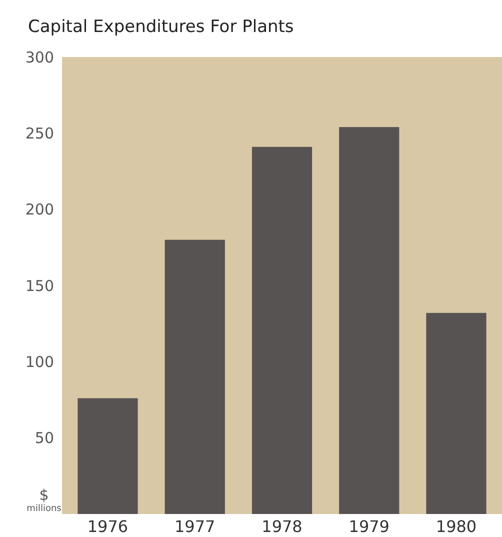 The image size is (502, 537). Describe the element at coordinates (39, 285) in the screenshot. I see `y-tick-label: 150` at that location.